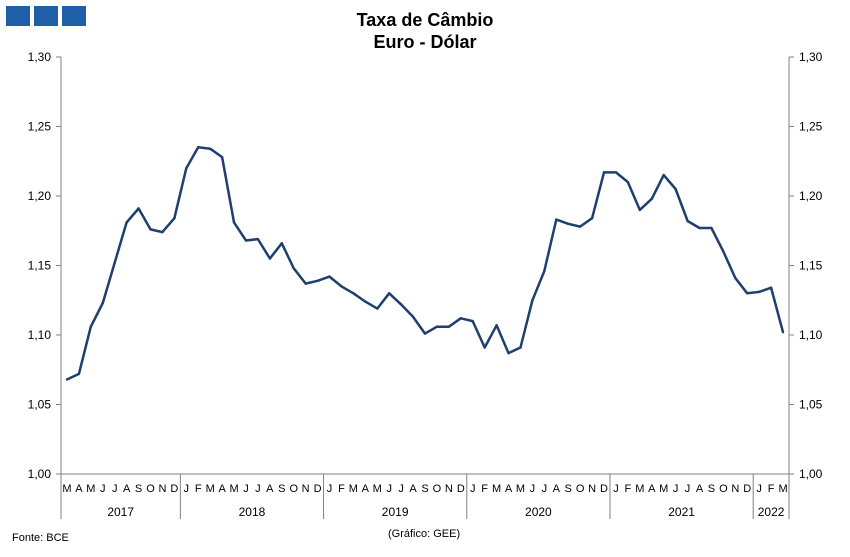 This screenshot has width=850, height=557. Describe the element at coordinates (40, 57) in the screenshot. I see `y-tick-label-left: 1,30` at that location.